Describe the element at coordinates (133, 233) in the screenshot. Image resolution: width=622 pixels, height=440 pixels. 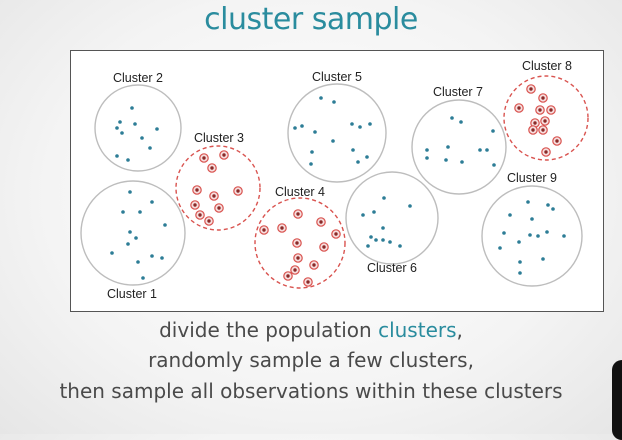
I see `cluster-1-boundary` at that location.